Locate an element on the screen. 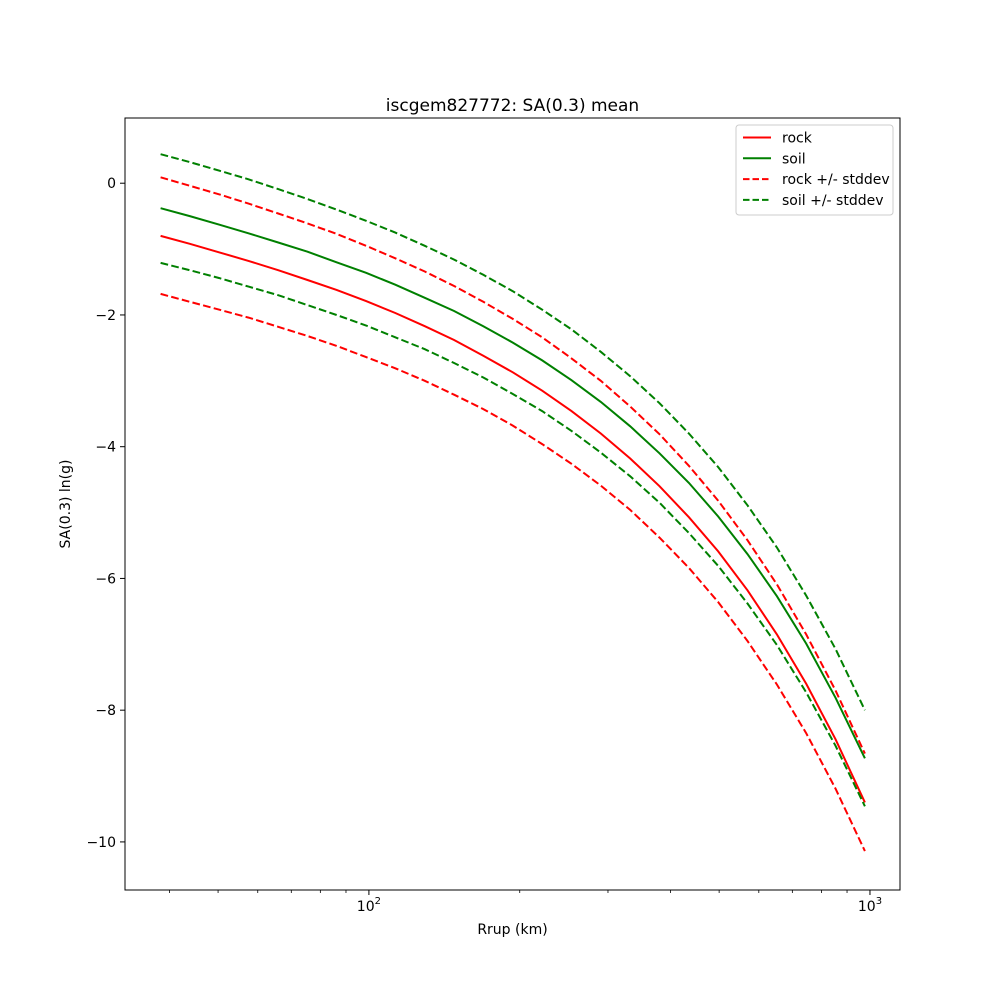 The width and height of the screenshot is (1000, 1000). y-tick-label: −2 is located at coordinates (105, 316).